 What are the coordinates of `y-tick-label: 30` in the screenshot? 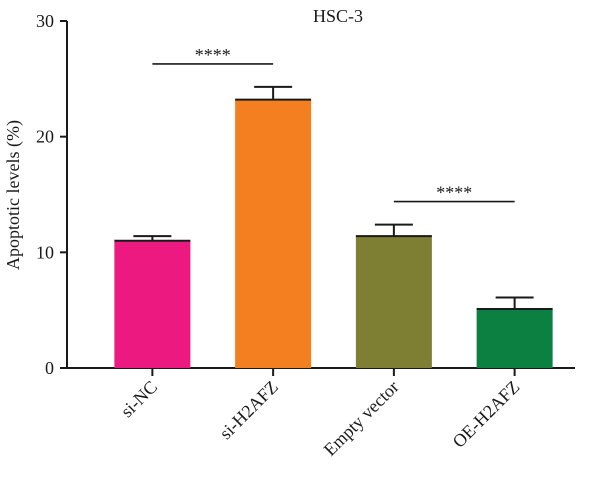 It's located at (45, 21).